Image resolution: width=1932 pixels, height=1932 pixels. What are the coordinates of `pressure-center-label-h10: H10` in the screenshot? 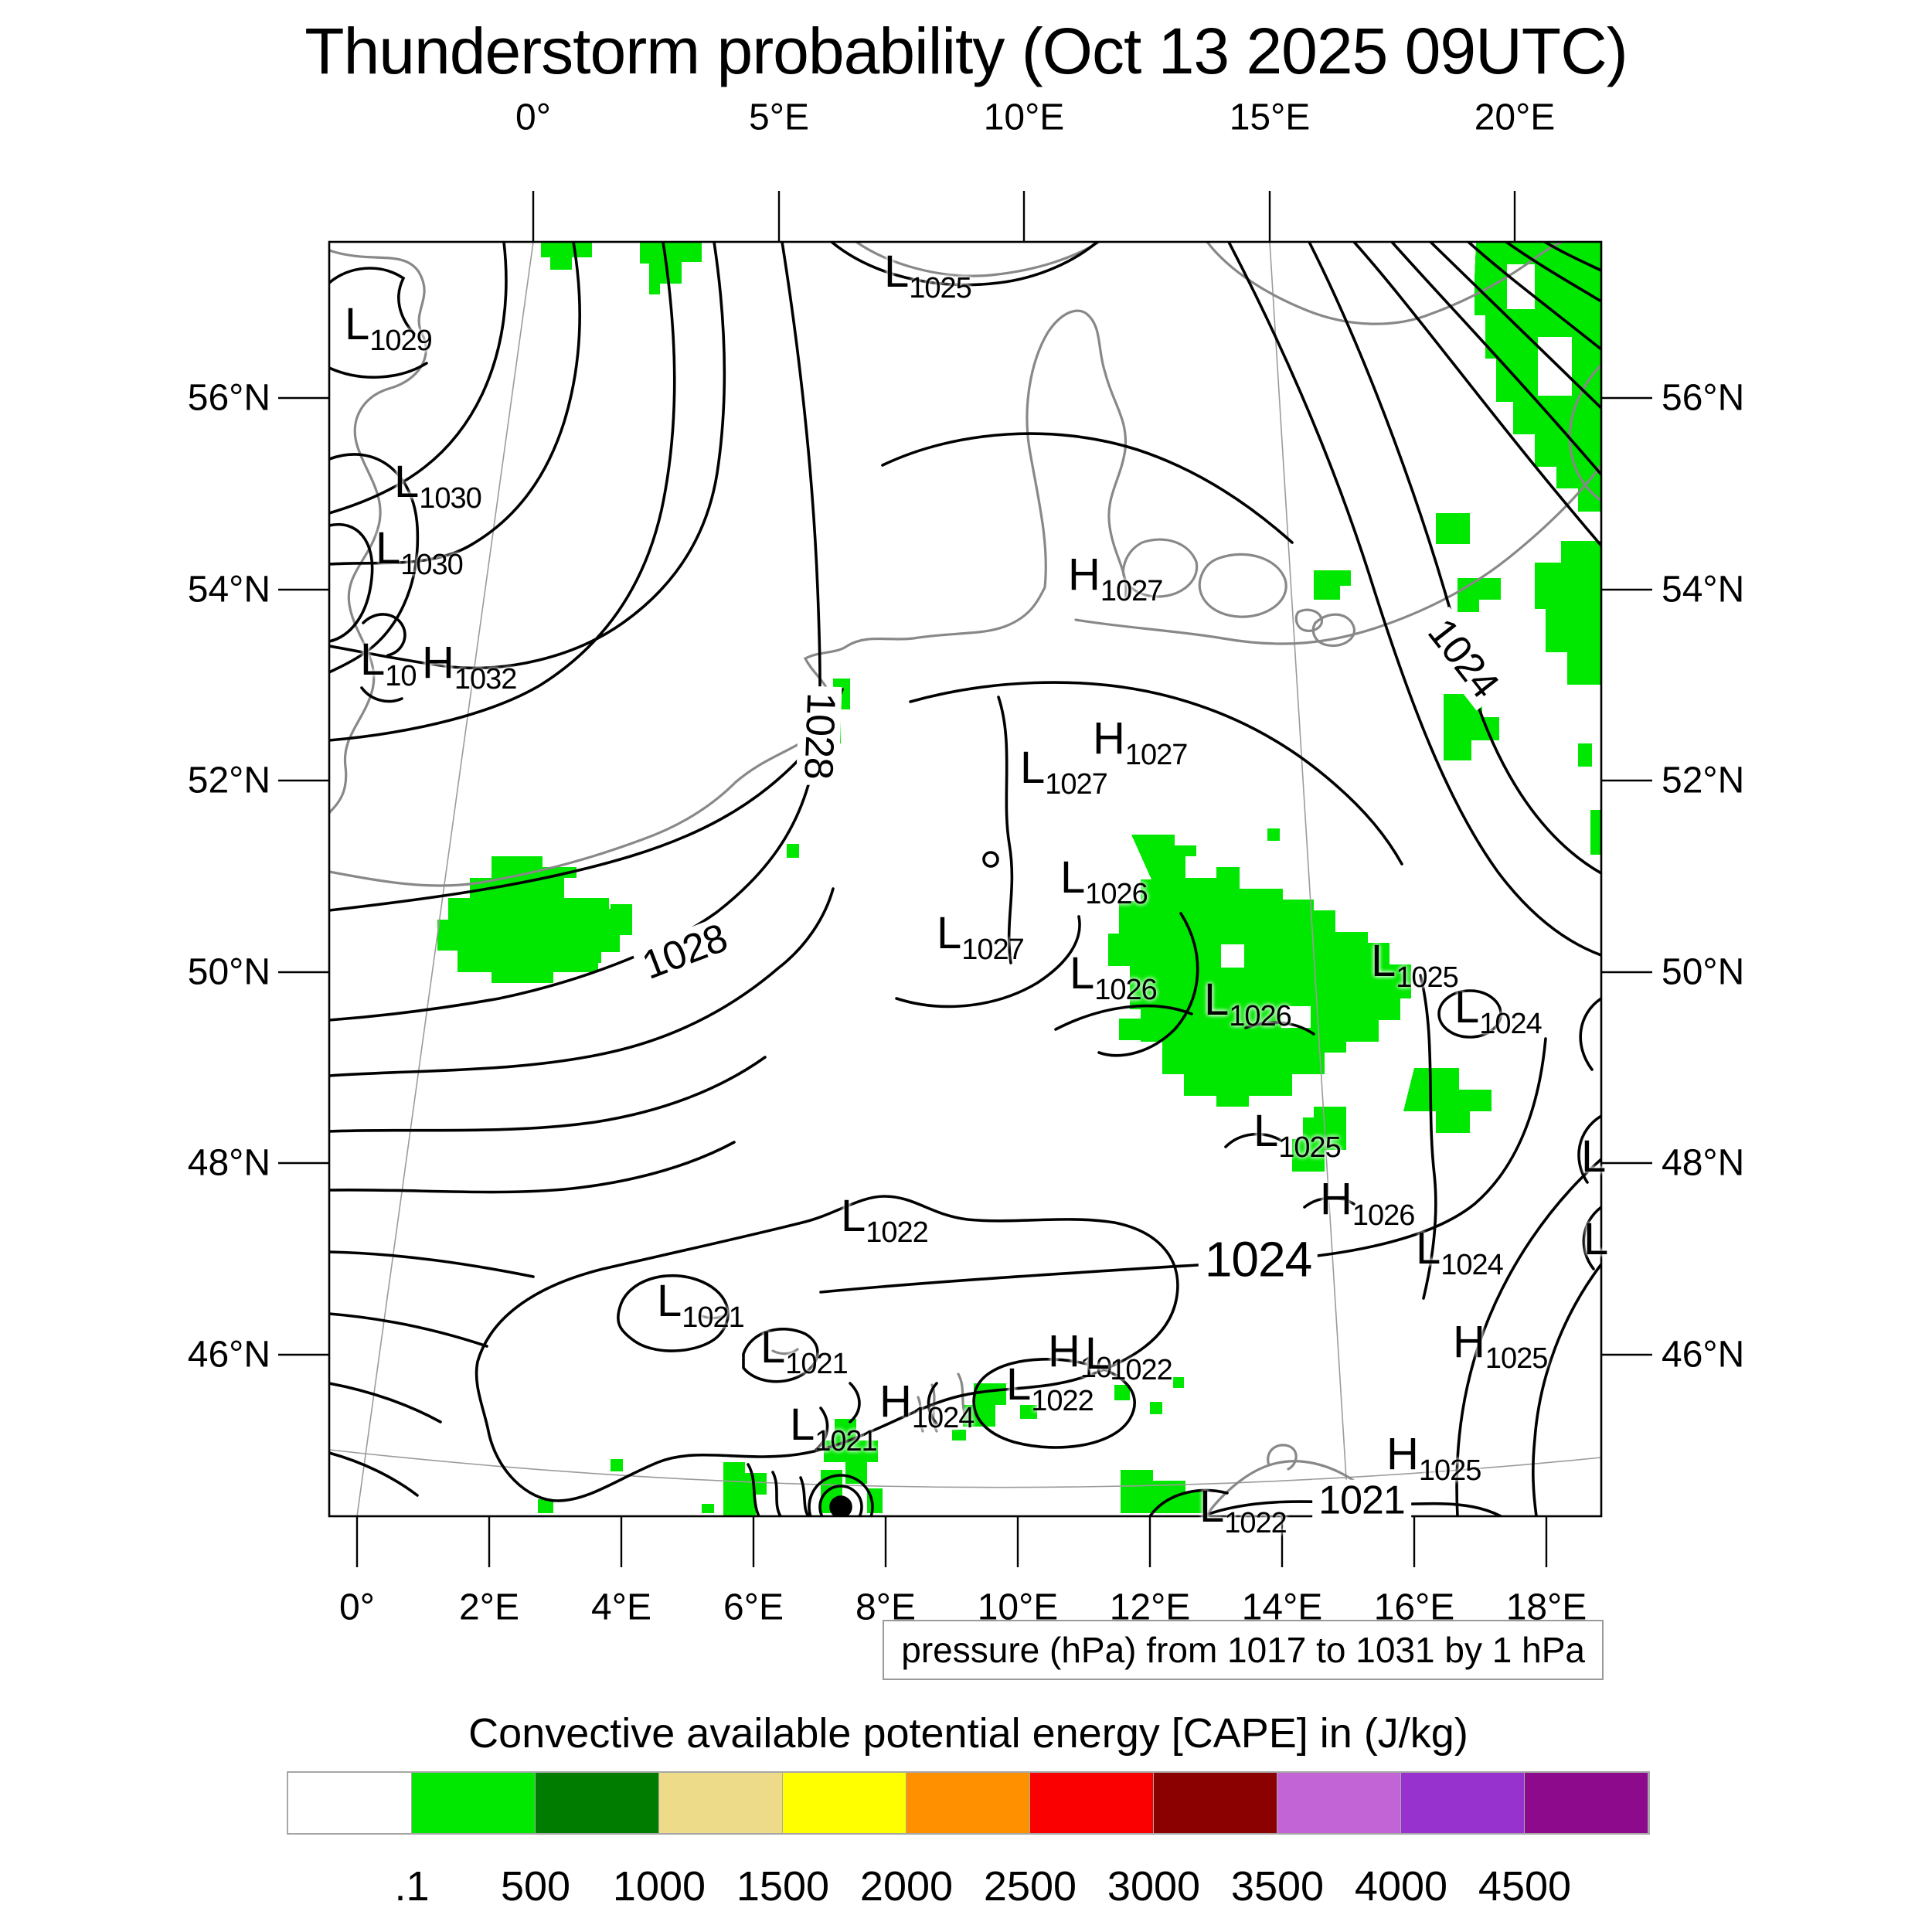 It's located at (1080, 1355).